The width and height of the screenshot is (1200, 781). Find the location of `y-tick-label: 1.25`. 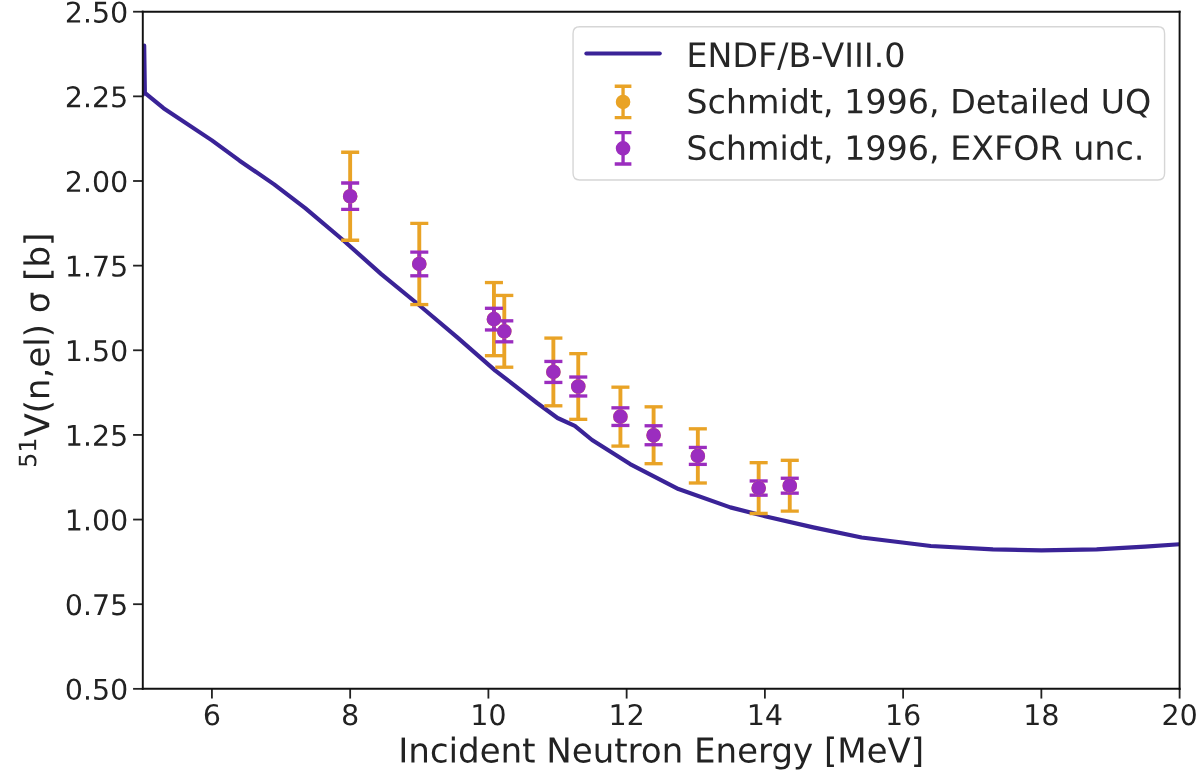

y-tick-label: 1.25 is located at coordinates (96, 435).